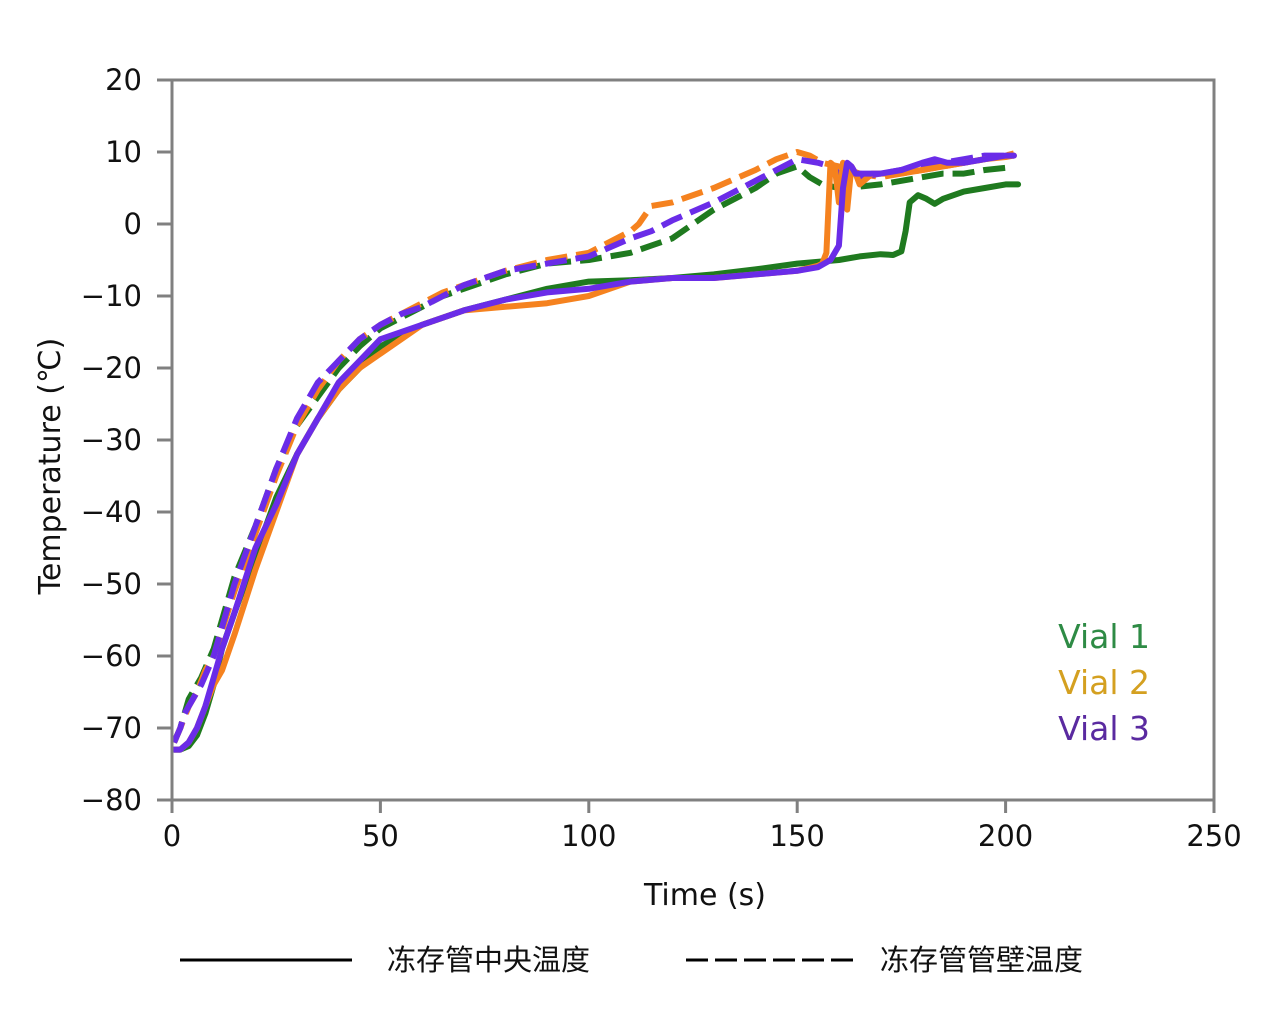 The height and width of the screenshot is (1022, 1280). Describe the element at coordinates (111, 440) in the screenshot. I see `y-tick-label: −30` at that location.